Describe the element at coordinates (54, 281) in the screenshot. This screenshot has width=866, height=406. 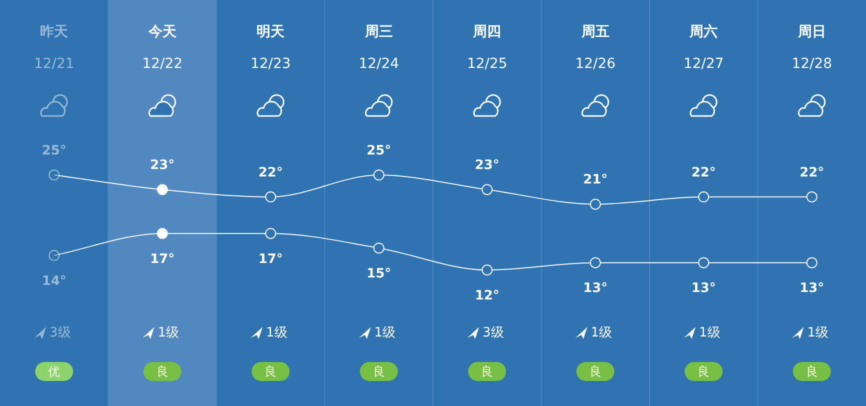
I see `data-label: 14°` at that location.